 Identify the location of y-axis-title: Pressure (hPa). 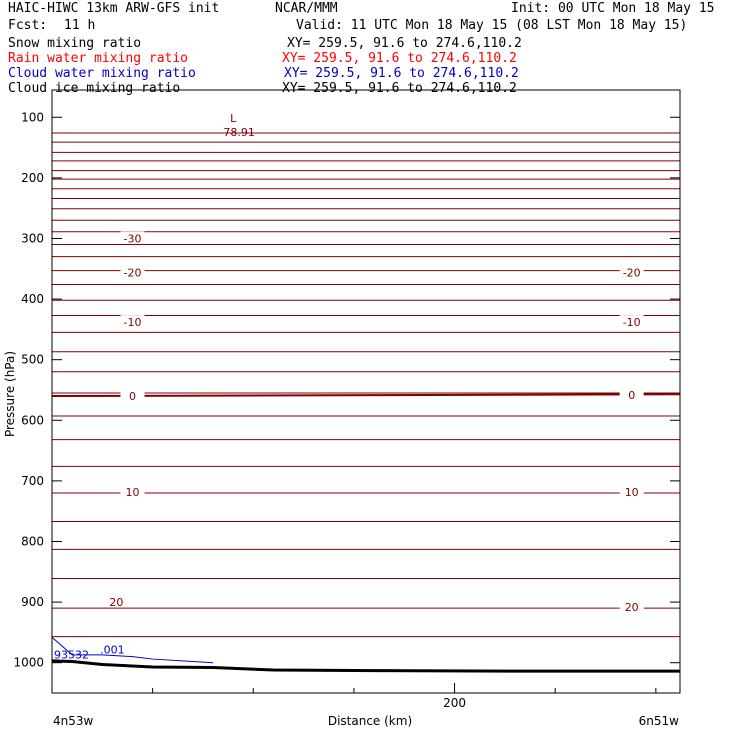
(10, 394).